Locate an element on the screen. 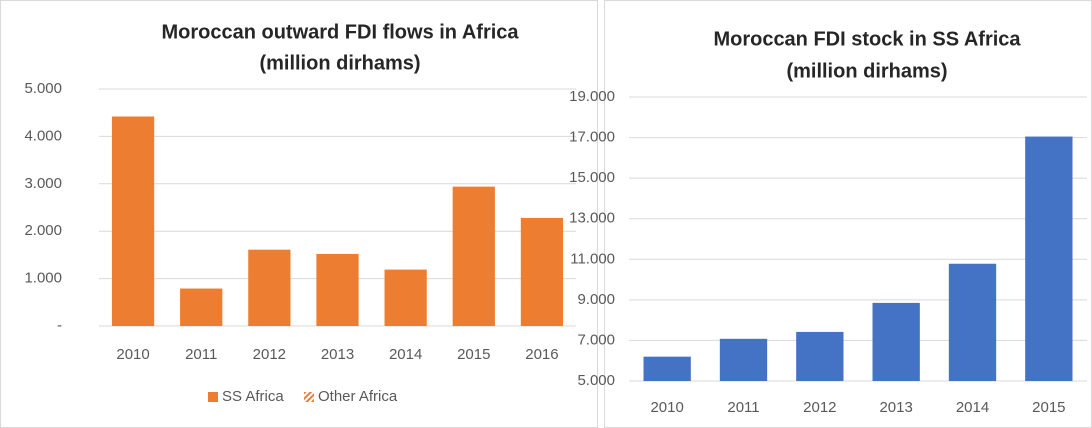 The width and height of the screenshot is (1092, 428). chart-title: Moroccan outward FDI flows in Africa is located at coordinates (340, 32).